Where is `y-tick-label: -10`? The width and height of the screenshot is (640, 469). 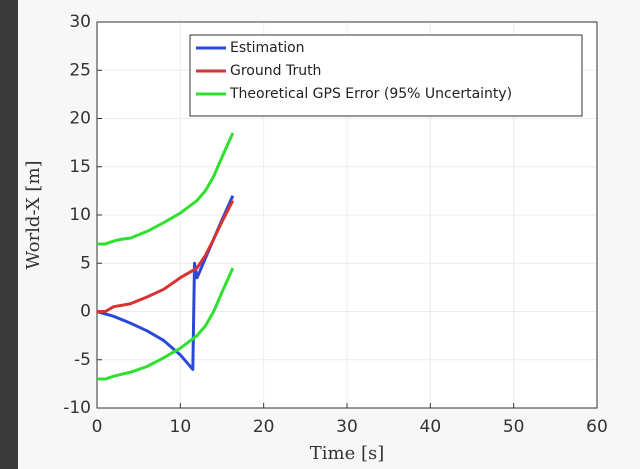 y-tick-label: -10 is located at coordinates (77, 408).